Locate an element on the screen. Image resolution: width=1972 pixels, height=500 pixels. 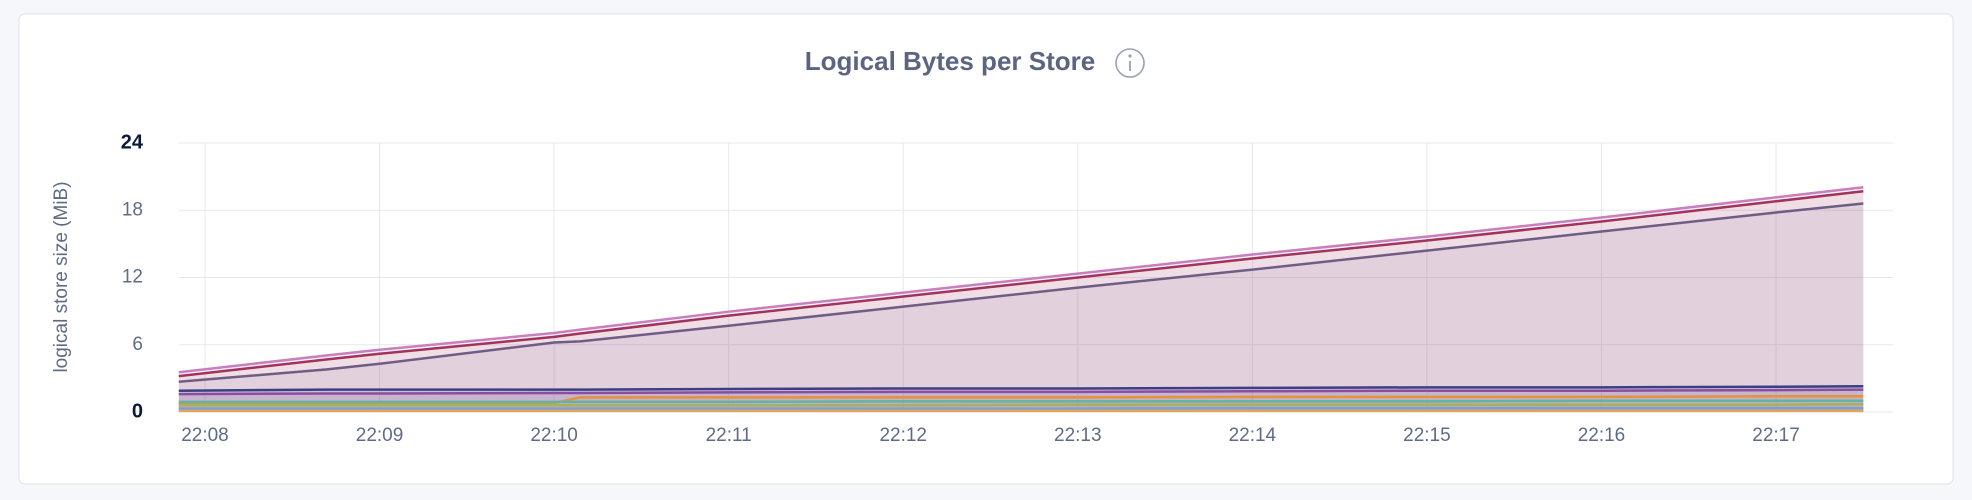
y-tick-label: 0 is located at coordinates (137, 411).